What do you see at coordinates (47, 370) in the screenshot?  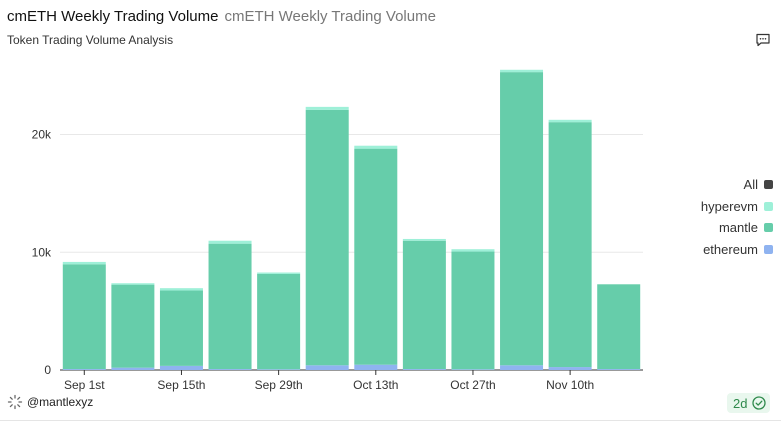 I see `y-tick-label: 0` at bounding box center [47, 370].